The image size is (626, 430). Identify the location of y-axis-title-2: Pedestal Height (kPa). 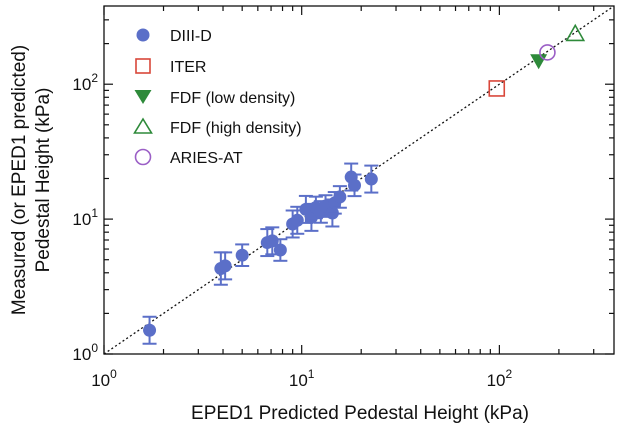
(43, 180).